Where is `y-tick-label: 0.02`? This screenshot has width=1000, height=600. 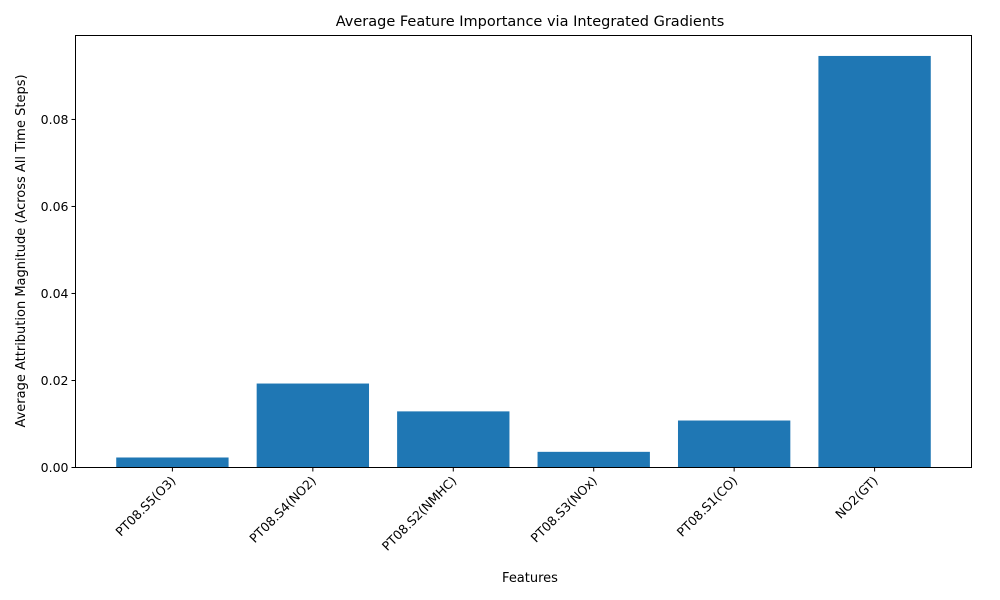 y-tick-label: 0.02 is located at coordinates (55, 380).